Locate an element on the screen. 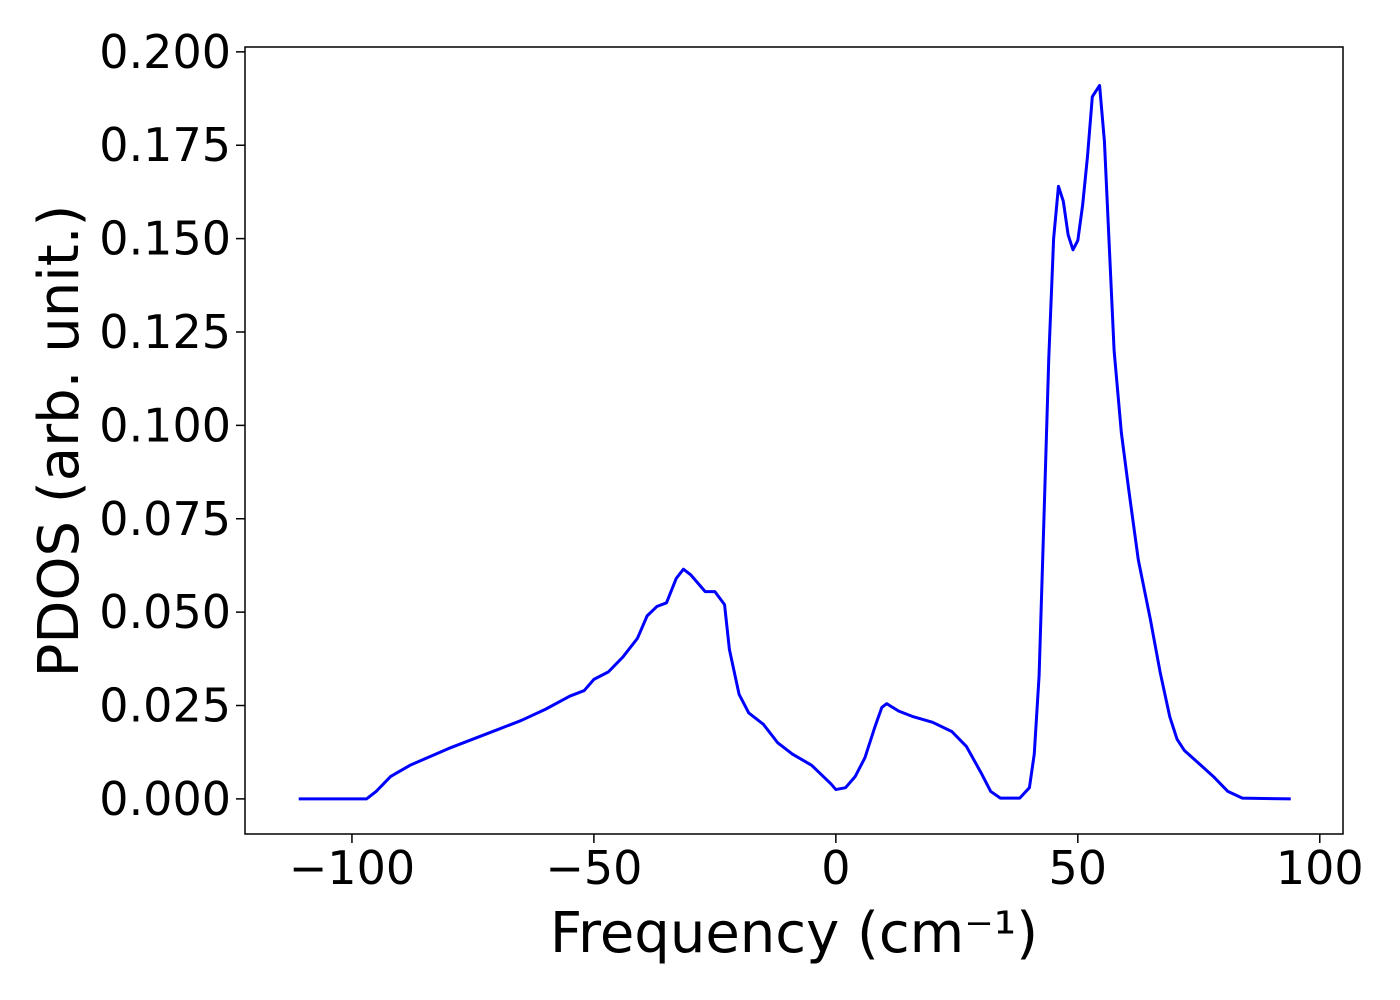 This screenshot has width=1400, height=1000. y-tick-label: 0.000 is located at coordinates (165, 799).